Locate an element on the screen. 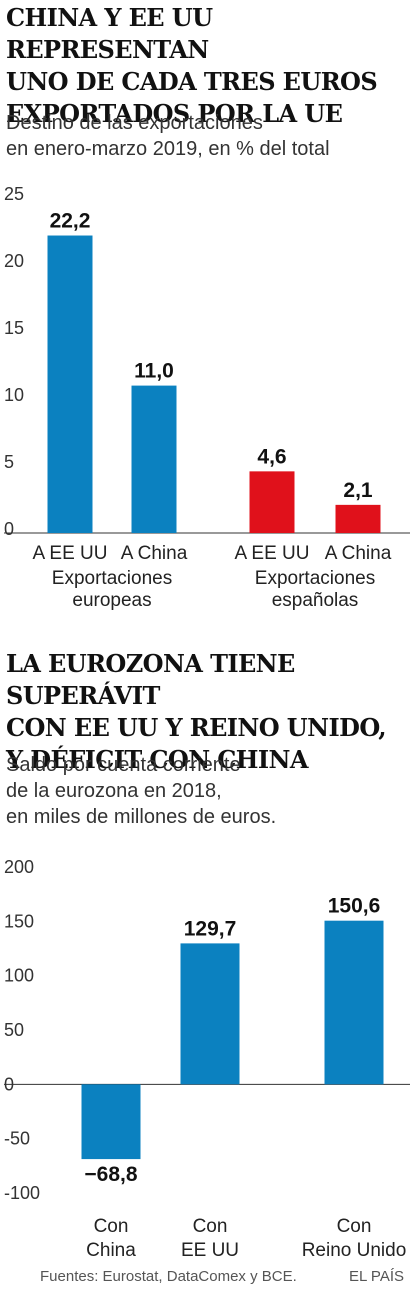  group-label: Exportaciones europeas is located at coordinates (112, 589).